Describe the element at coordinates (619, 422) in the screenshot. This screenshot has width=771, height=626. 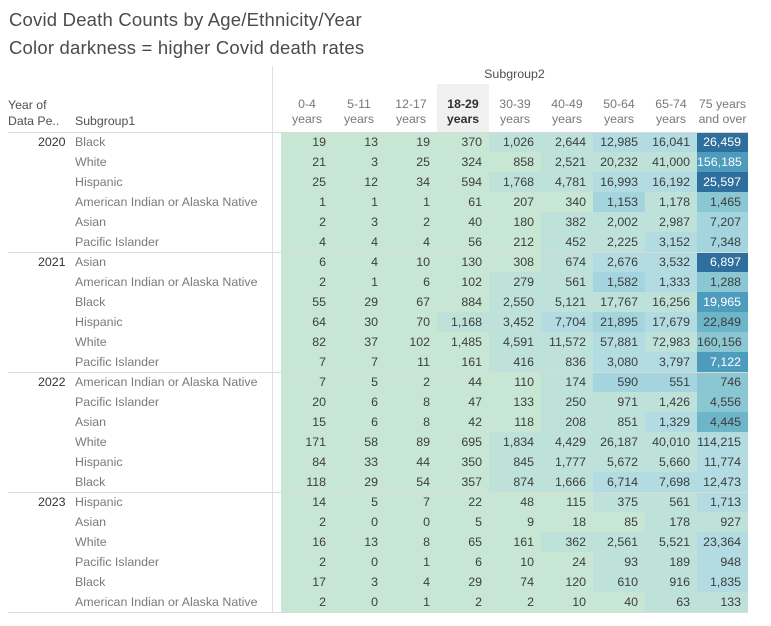
I see `data-cell: 851` at that location.